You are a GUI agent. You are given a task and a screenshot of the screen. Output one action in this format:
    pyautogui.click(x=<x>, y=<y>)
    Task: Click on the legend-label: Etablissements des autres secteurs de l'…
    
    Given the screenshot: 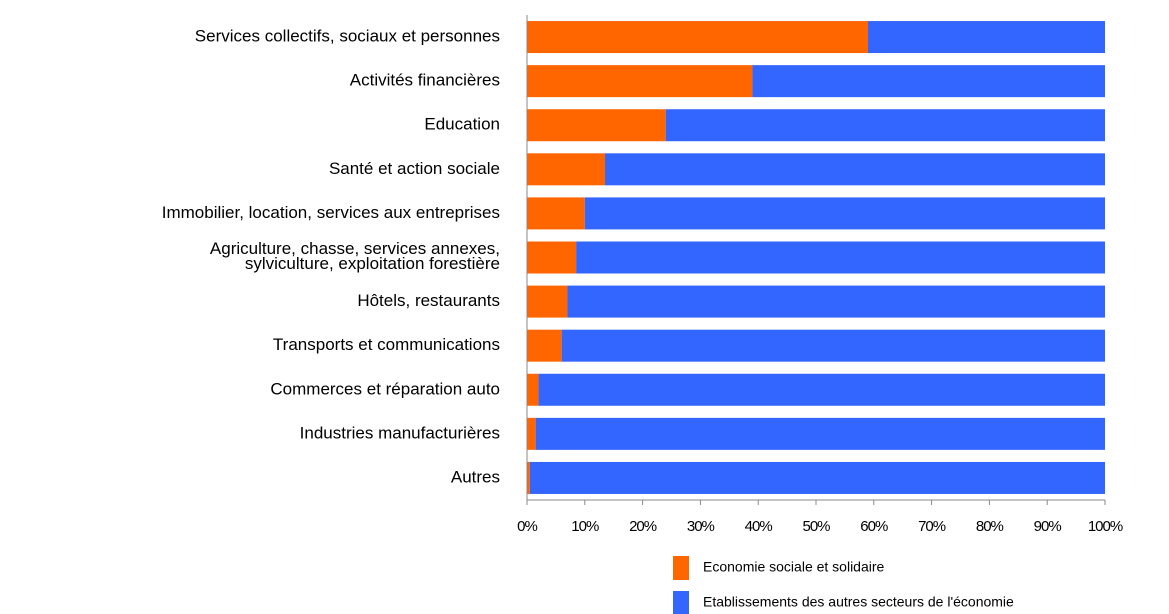 What is the action you would take?
    pyautogui.click(x=858, y=602)
    